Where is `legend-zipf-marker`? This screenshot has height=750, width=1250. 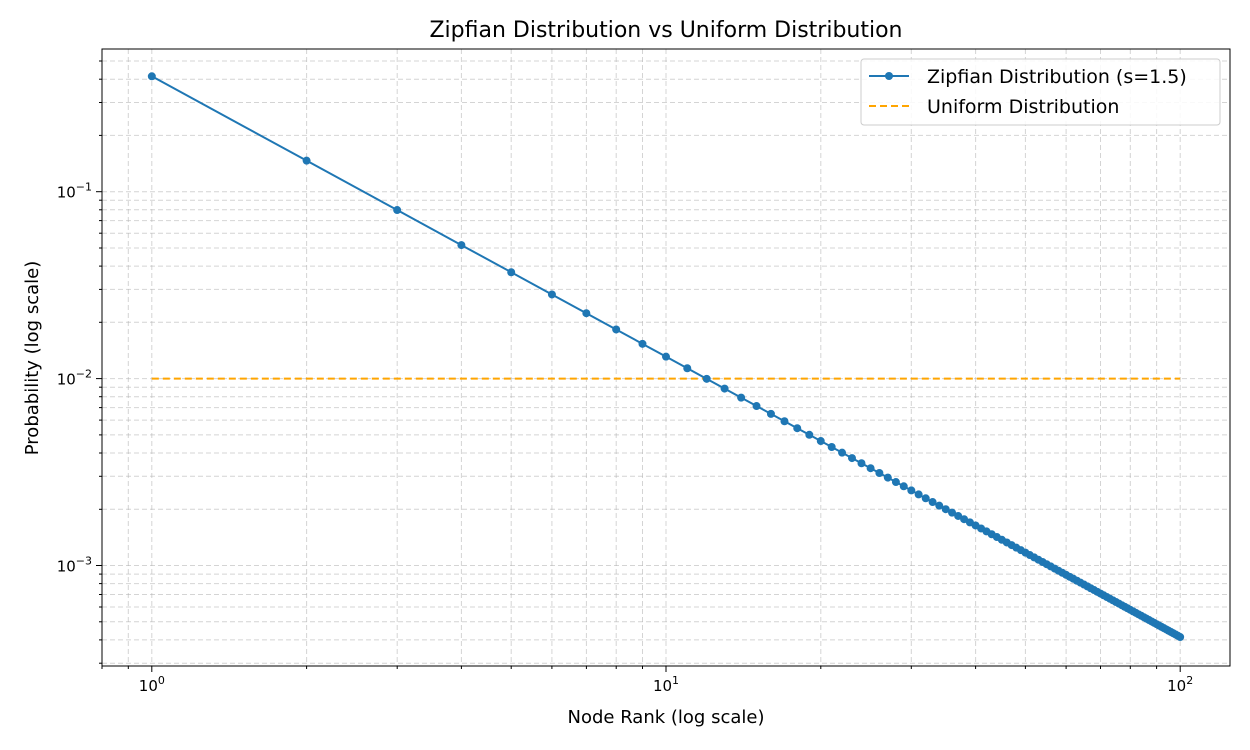
legend-zipf-marker is located at coordinates (889, 76).